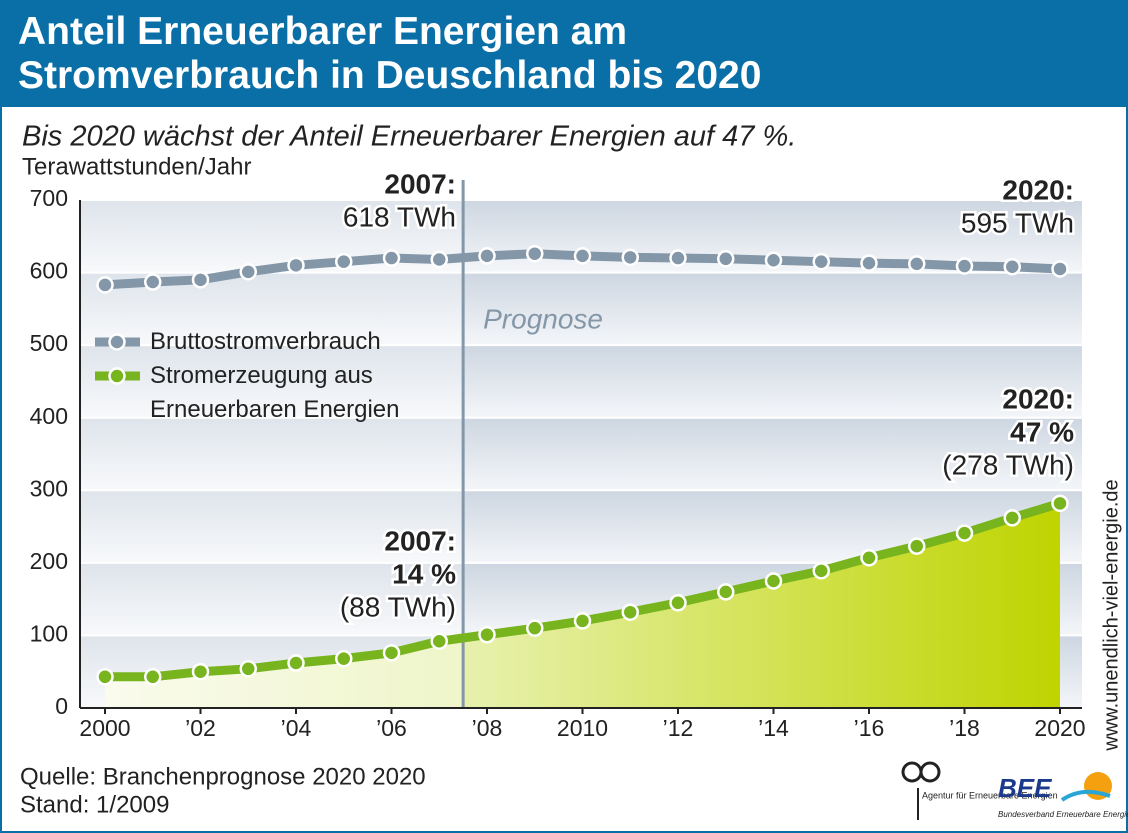 The height and width of the screenshot is (833, 1128). What do you see at coordinates (49, 488) in the screenshot?
I see `y-tick-label: 300` at bounding box center [49, 488].